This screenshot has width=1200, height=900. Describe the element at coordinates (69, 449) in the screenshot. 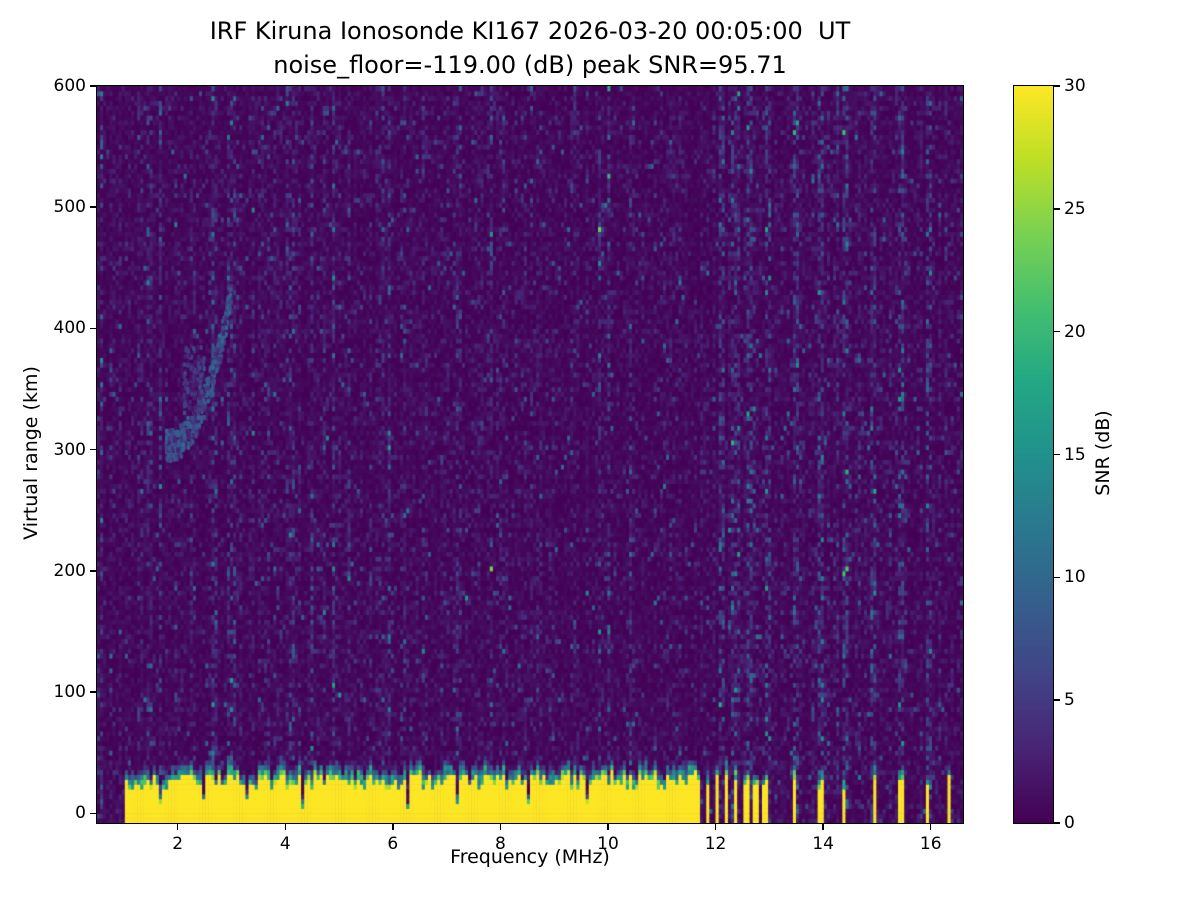

I see `y-tick-label: 300` at that location.